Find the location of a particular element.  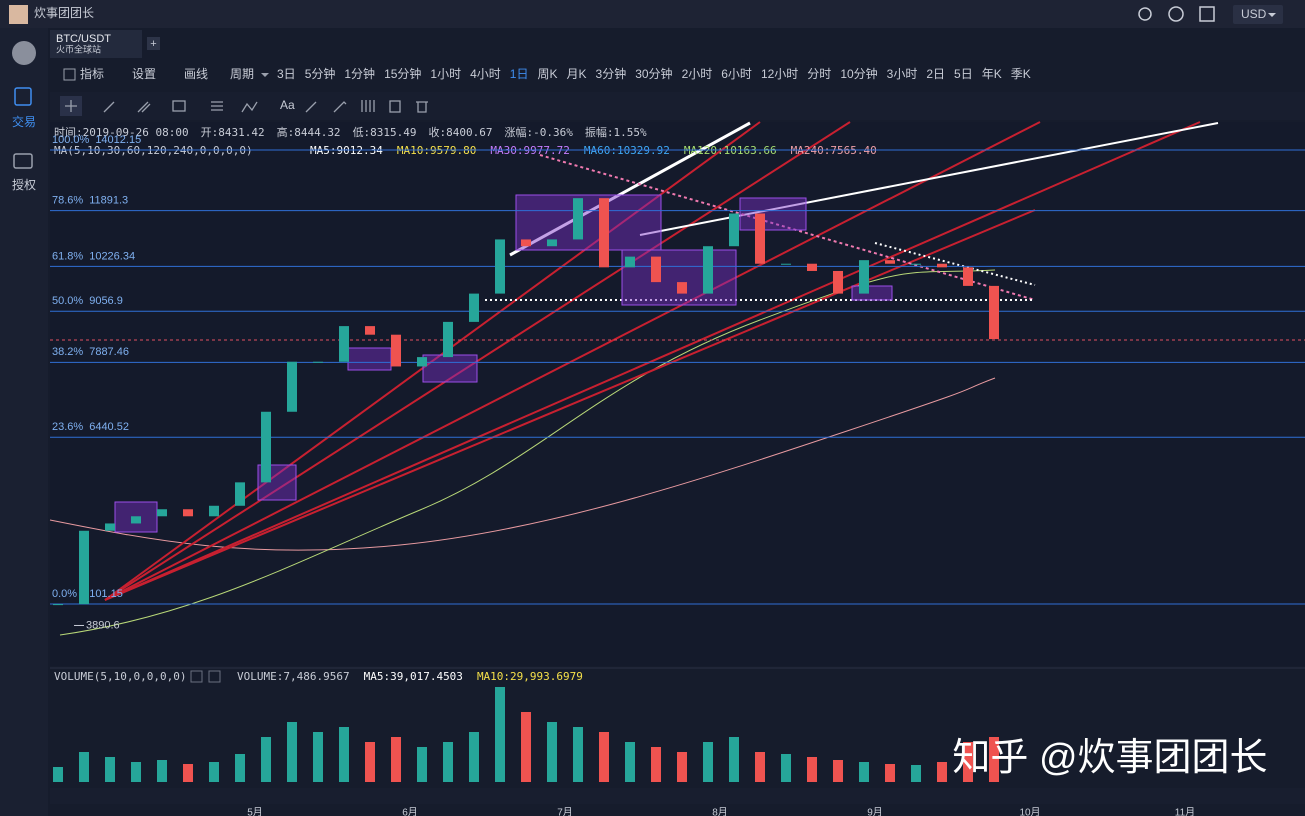

fib-level: 38.2% is located at coordinates (67, 352).